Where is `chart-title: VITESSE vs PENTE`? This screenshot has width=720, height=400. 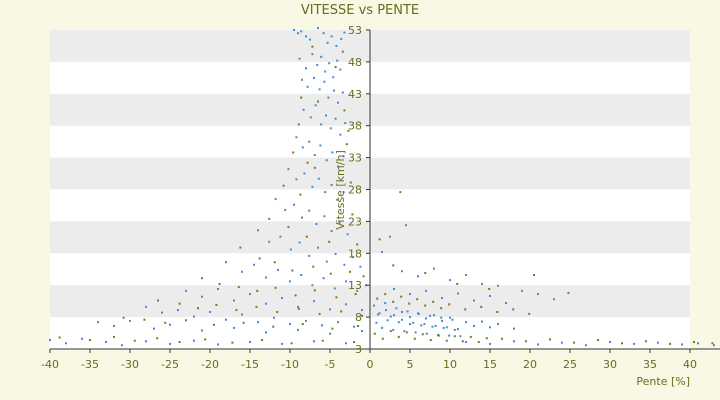
chart-title: VITESSE vs PENTE is located at coordinates (360, 10).